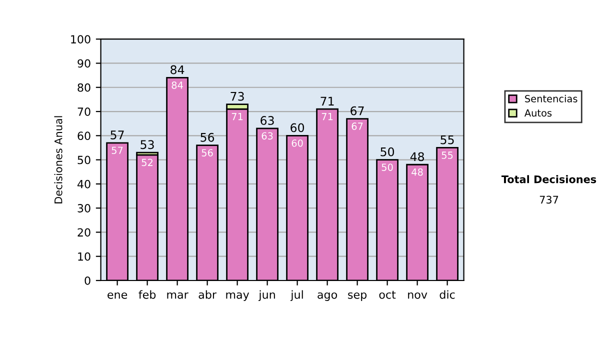 Image resolution: width=600 pixels, height=340 pixels. What do you see at coordinates (267, 120) in the screenshot?
I see `total-label: 63` at bounding box center [267, 120].